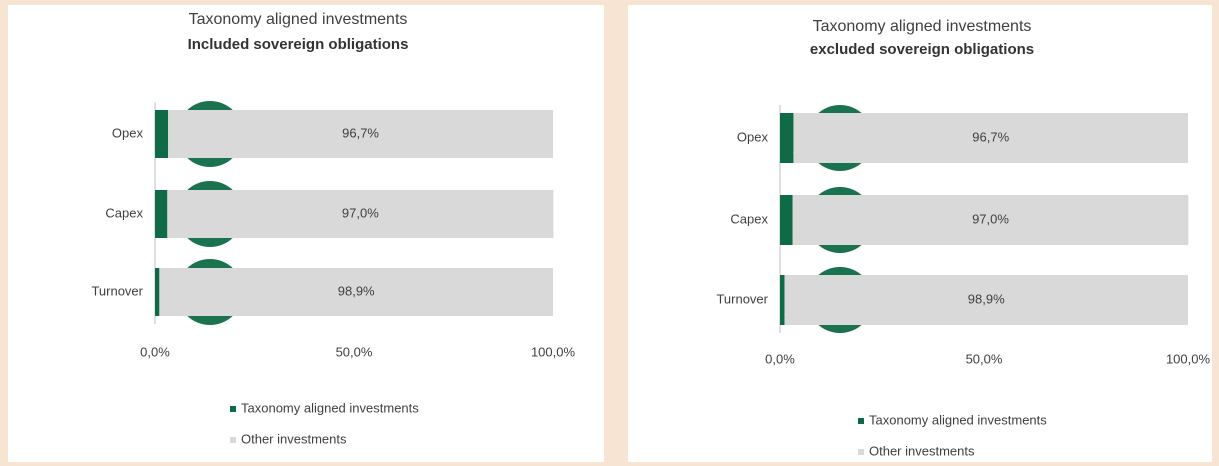 The image size is (1219, 466). What do you see at coordinates (298, 44) in the screenshot?
I see `chart-subtitle: Included sovereign obligations` at bounding box center [298, 44].